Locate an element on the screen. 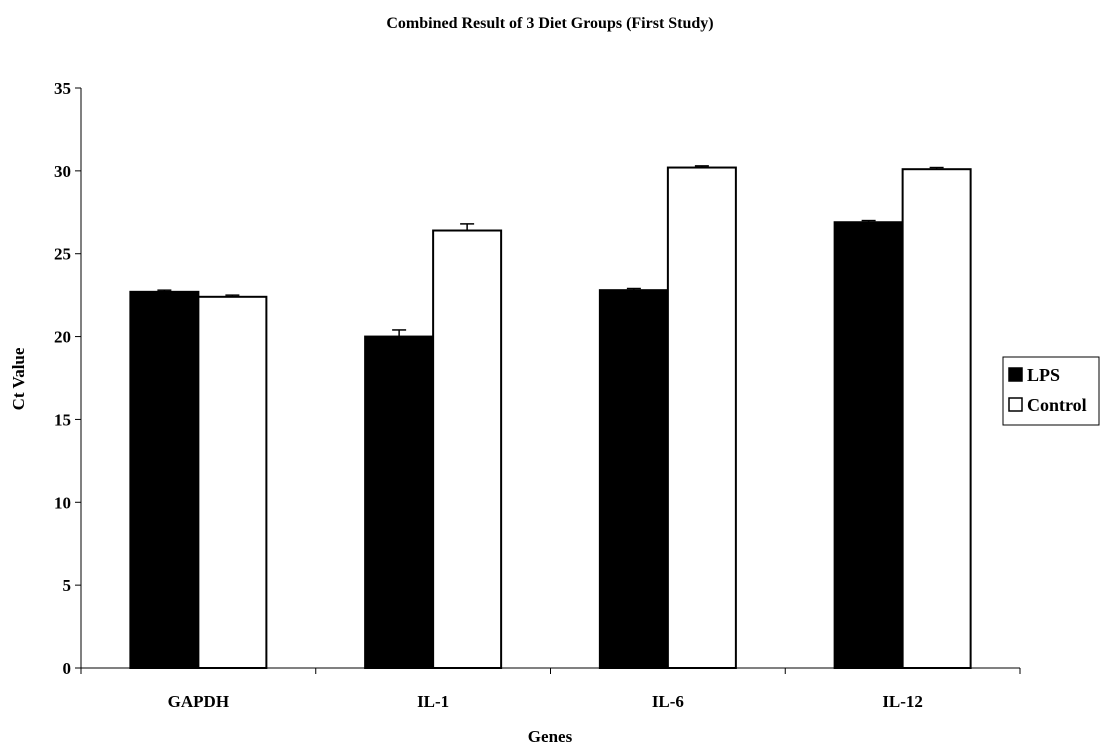 Image resolution: width=1101 pixels, height=751 pixels. y-tick-label-0: 0 is located at coordinates (67, 668).